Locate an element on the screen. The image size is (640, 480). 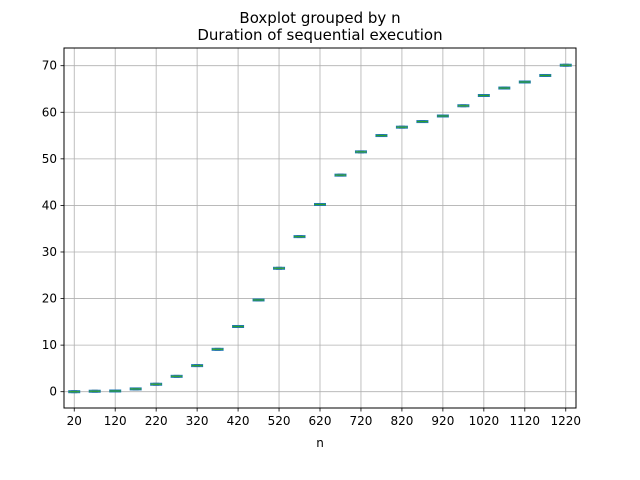
x-tick-label: 420 is located at coordinates (238, 421).